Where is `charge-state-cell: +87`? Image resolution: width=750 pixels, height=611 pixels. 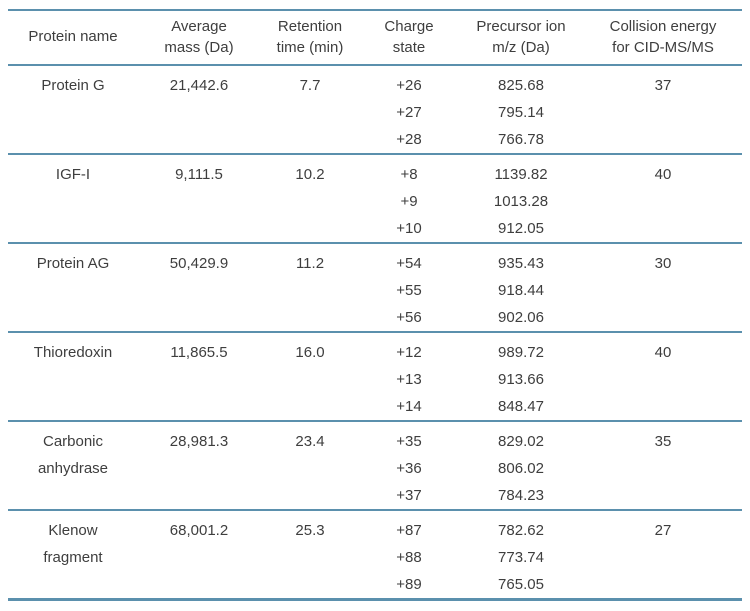 charge-state-cell: +87 is located at coordinates (409, 530).